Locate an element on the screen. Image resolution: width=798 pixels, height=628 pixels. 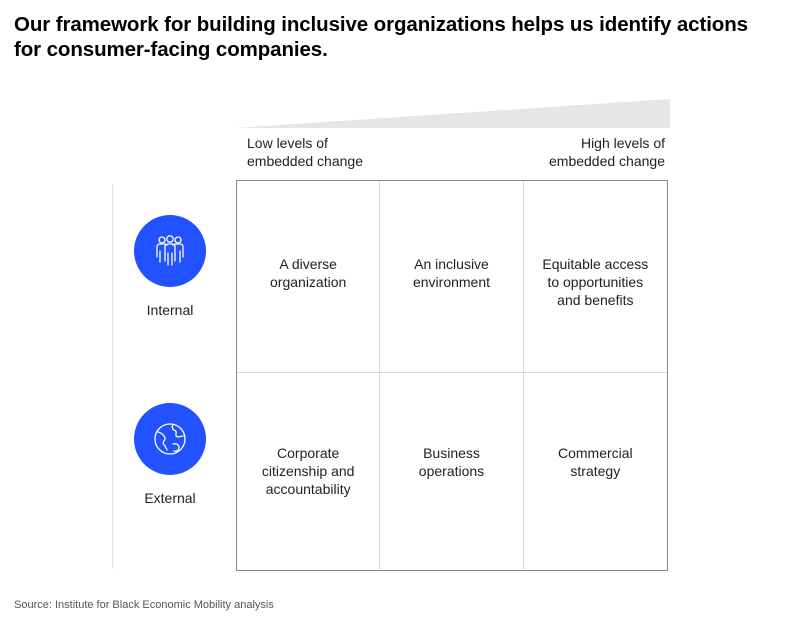
cell-external-mid: Business operations is located at coordinates (452, 471).